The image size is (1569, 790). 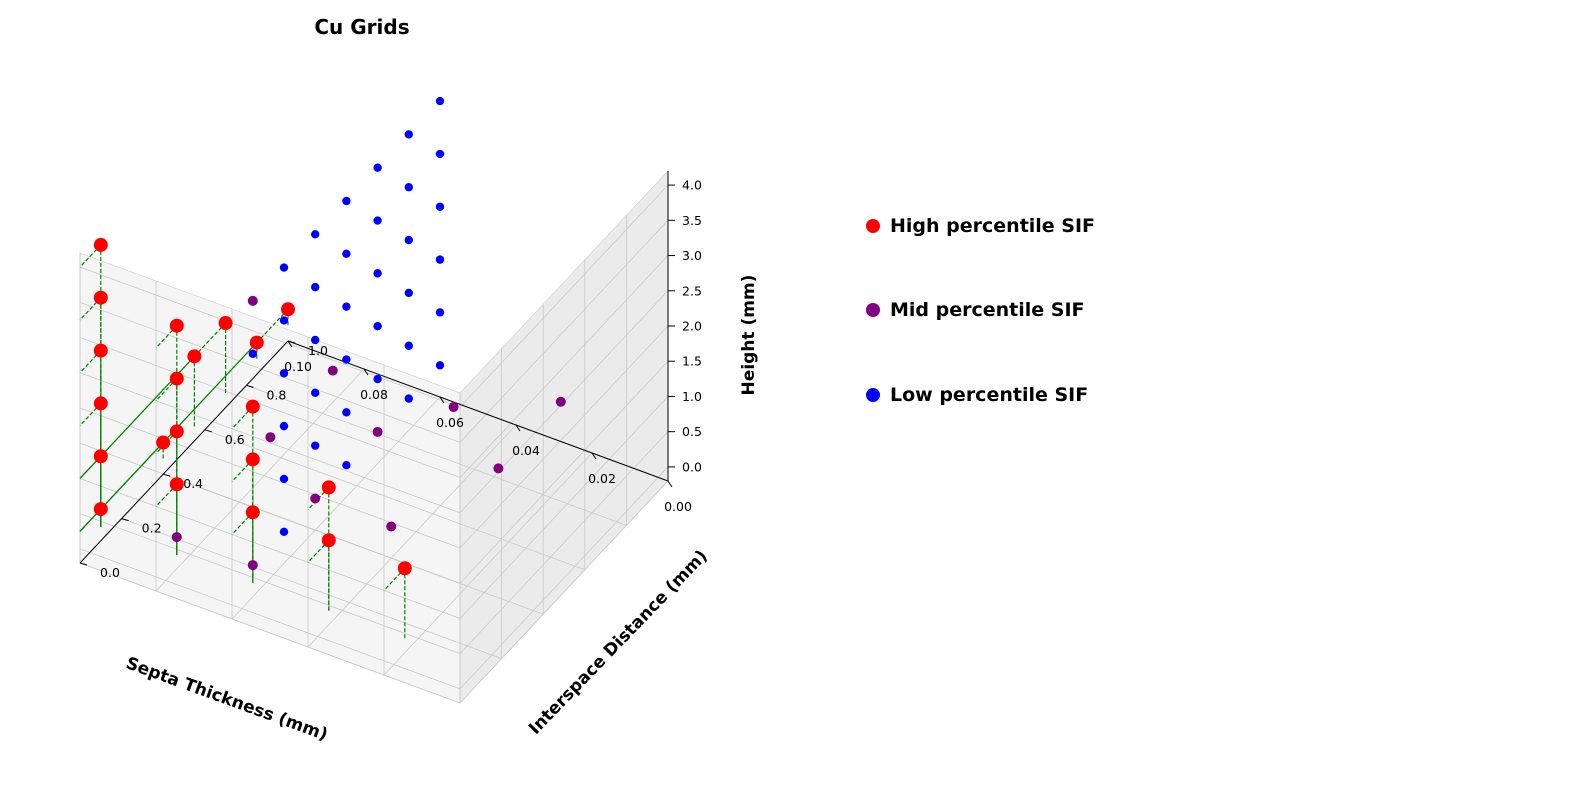 I want to click on z-tick-label: 2.0, so click(x=692, y=326).